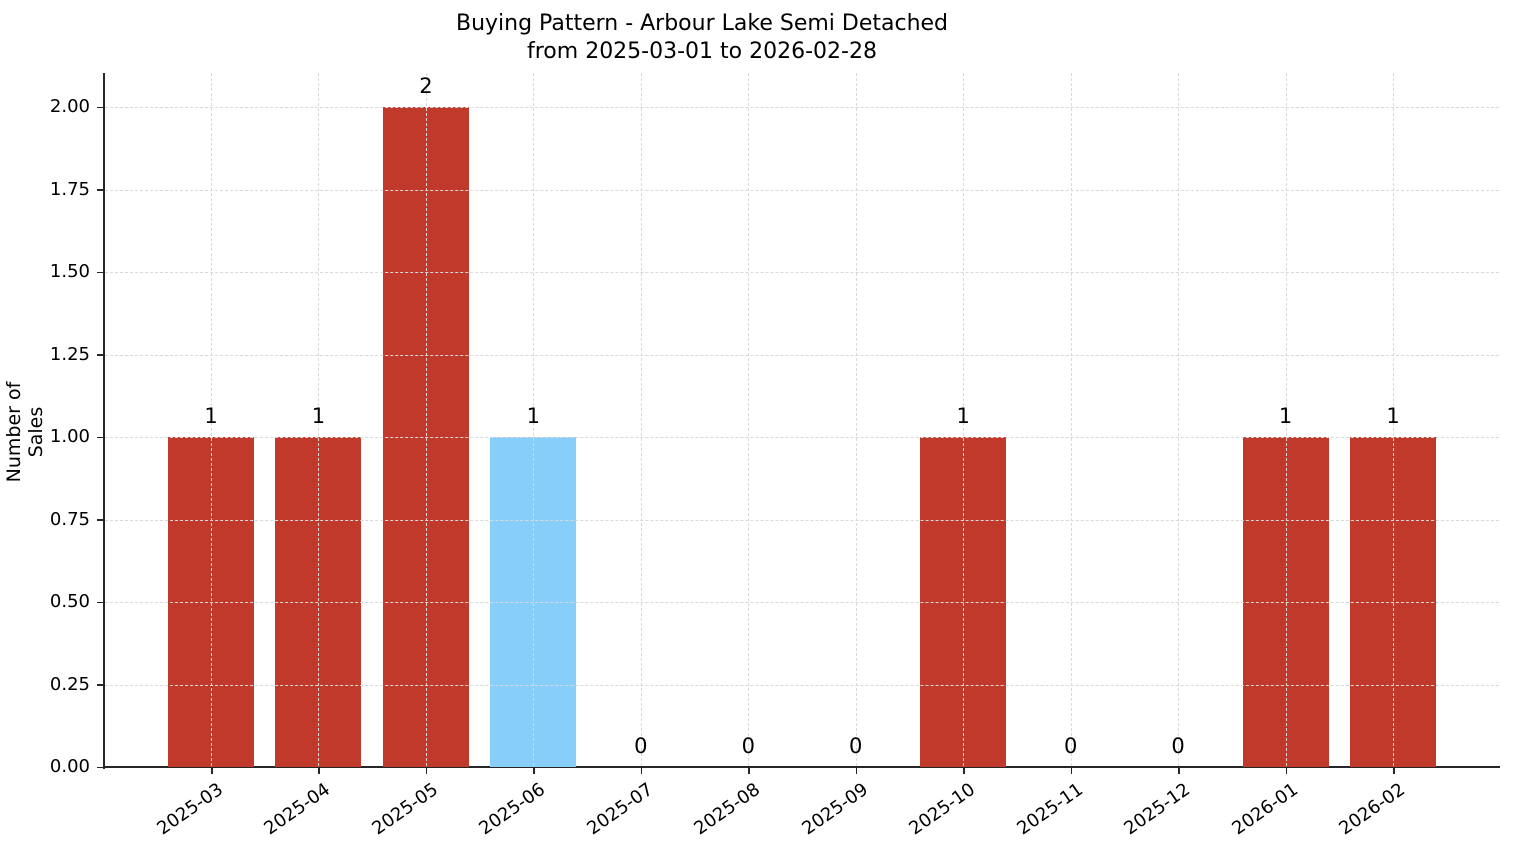 This screenshot has width=1514, height=863. I want to click on x-tick-label: 2025-06, so click(512, 809).